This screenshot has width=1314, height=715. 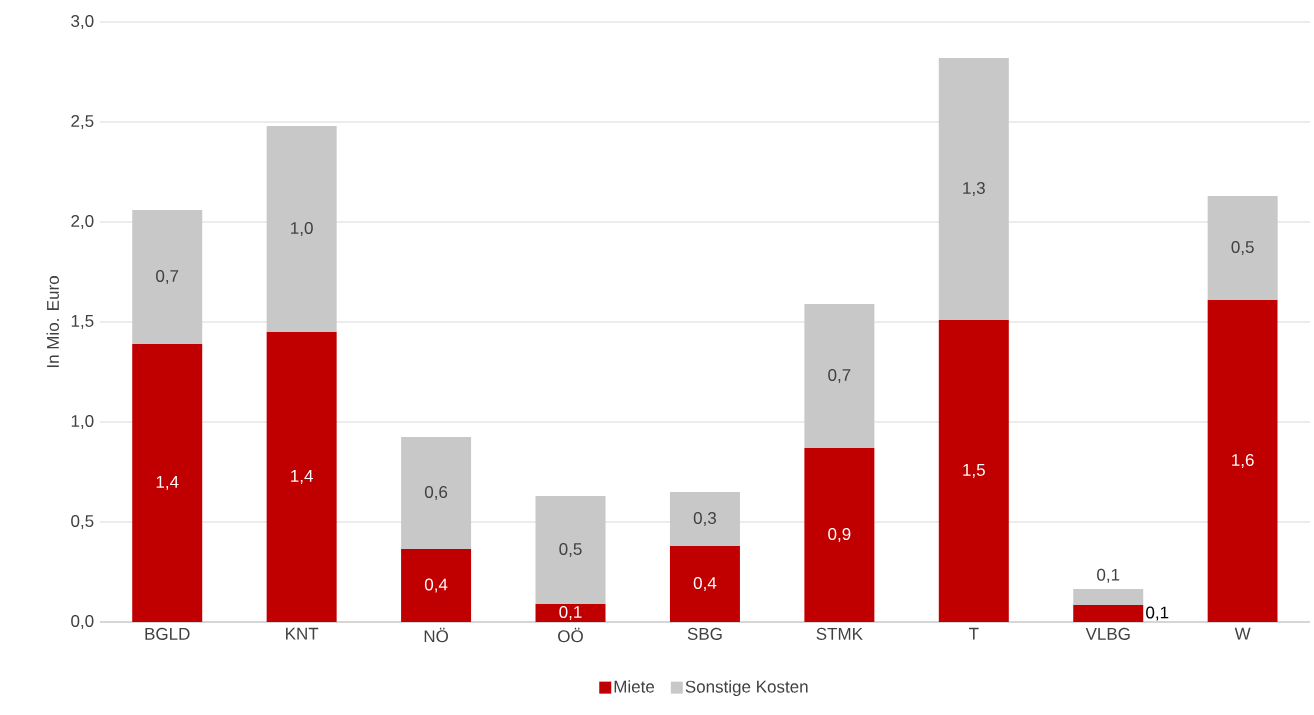 I want to click on x-tick-label: SBG, so click(x=704, y=633).